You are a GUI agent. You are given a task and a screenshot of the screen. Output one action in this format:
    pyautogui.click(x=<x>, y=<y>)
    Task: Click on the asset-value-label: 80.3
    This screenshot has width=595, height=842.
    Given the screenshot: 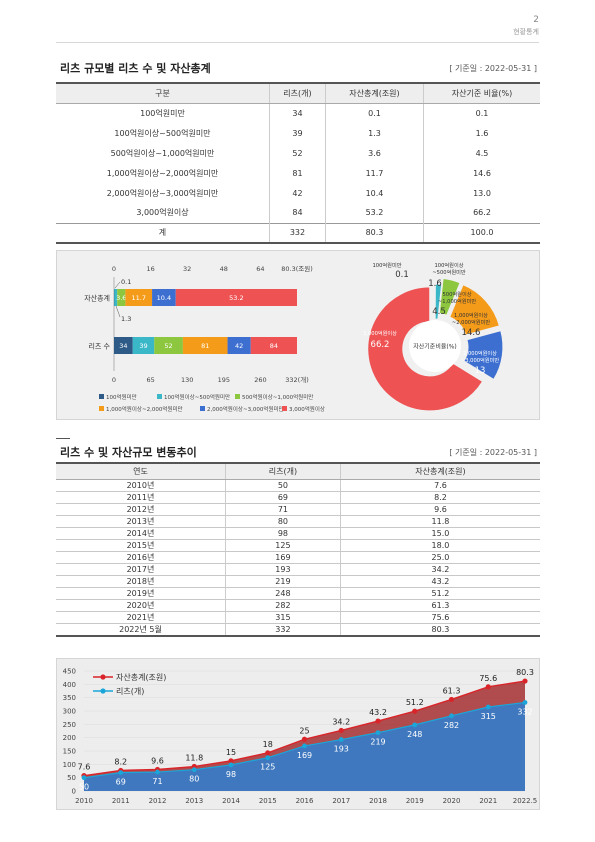 What is the action you would take?
    pyautogui.click(x=525, y=672)
    